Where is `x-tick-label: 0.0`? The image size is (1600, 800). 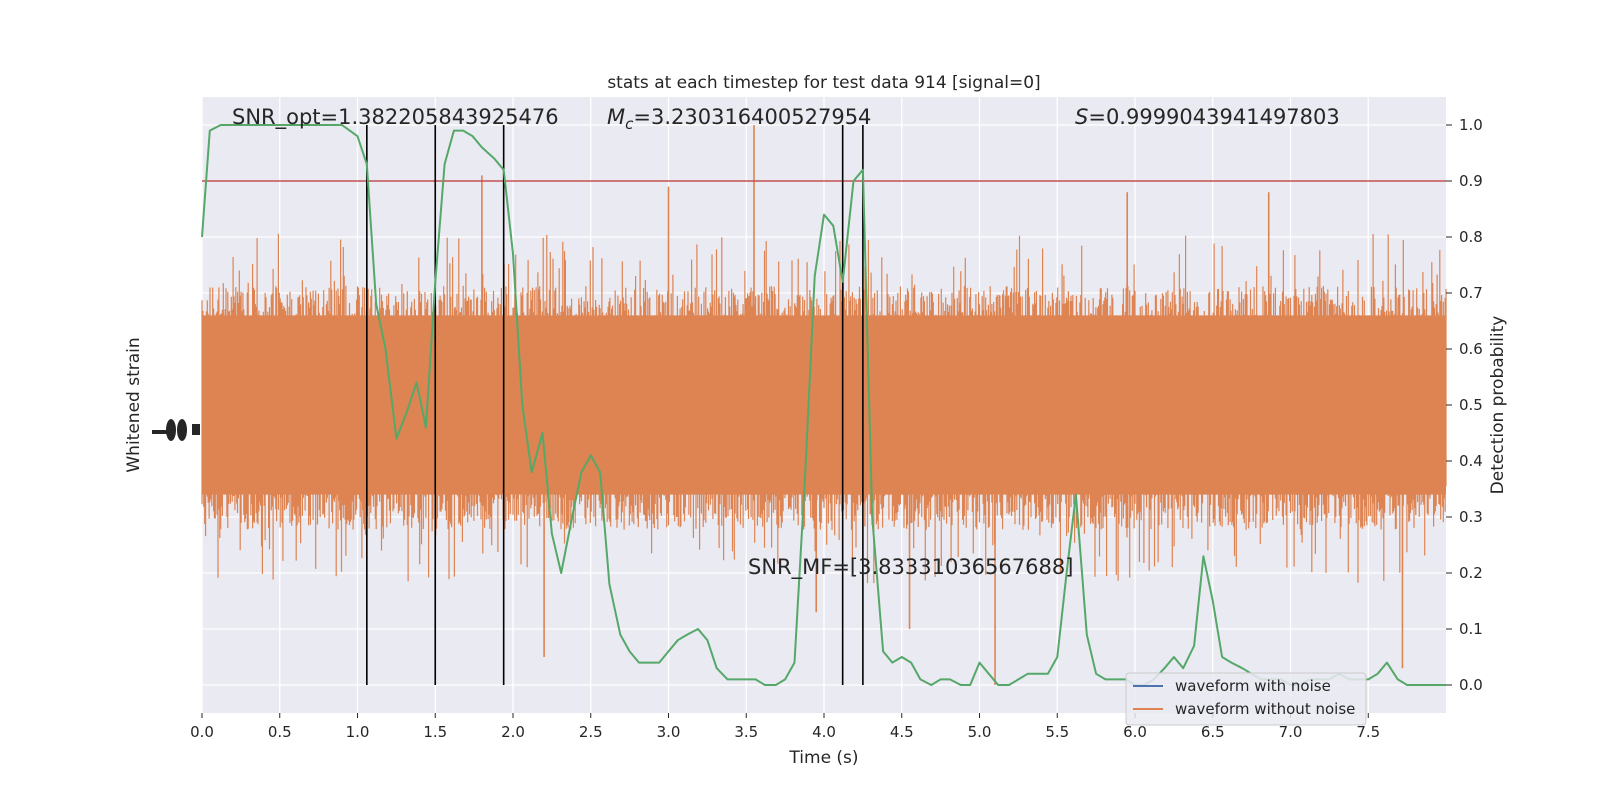
x-tick-label: 0.0 is located at coordinates (202, 732).